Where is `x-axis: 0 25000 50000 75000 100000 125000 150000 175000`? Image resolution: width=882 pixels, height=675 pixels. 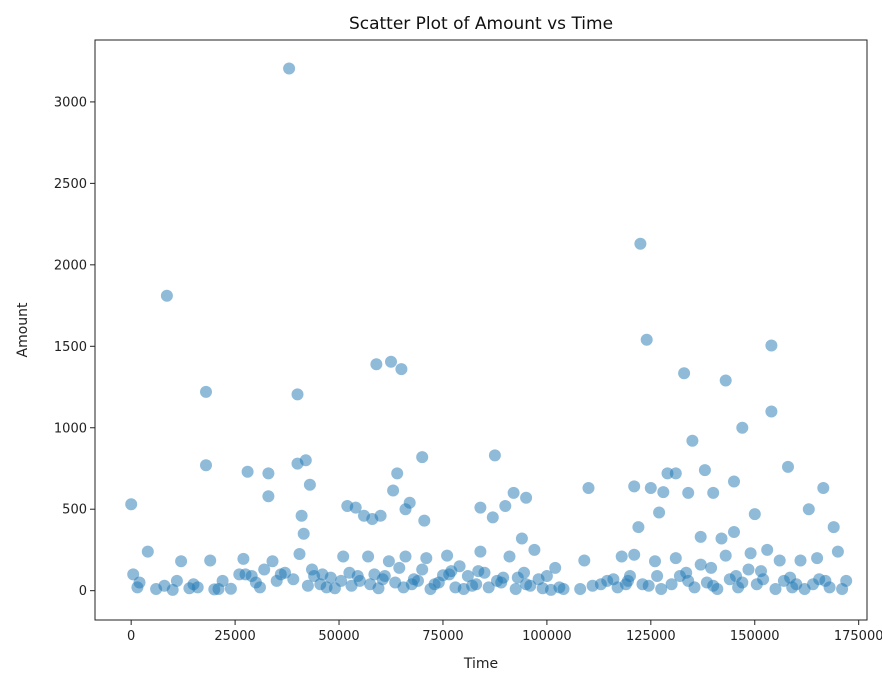
x-axis: 0 25000 50000 75000 100000 125000 150000 175000 is located at coordinates (504, 632).